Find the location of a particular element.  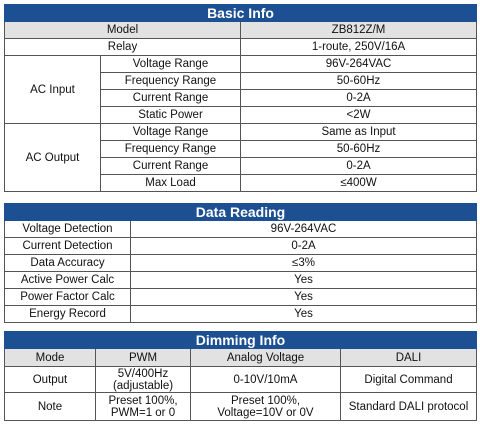

cell-line: 0-10V/10mA is located at coordinates (265, 379).